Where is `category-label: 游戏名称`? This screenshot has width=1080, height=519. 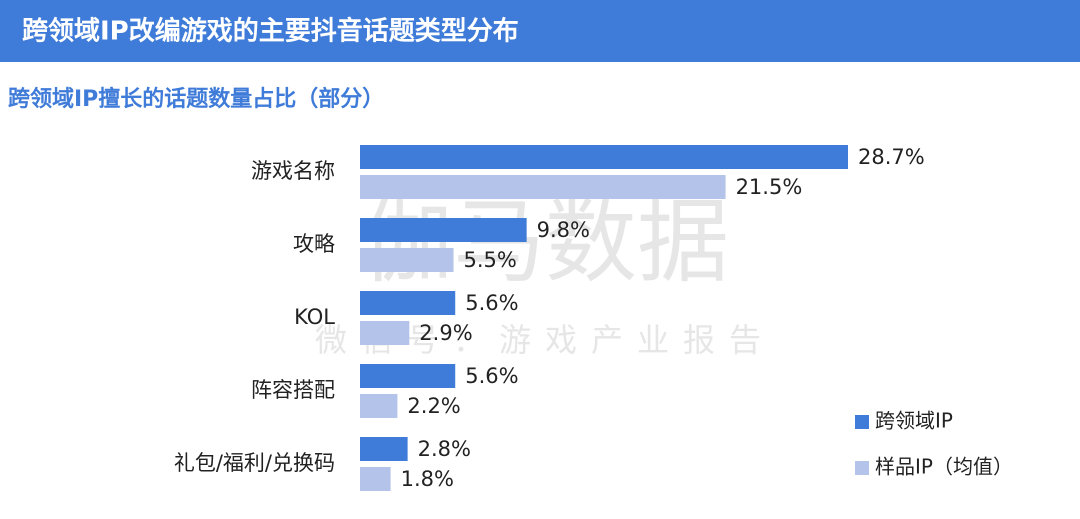 category-label: 游戏名称 is located at coordinates (293, 171).